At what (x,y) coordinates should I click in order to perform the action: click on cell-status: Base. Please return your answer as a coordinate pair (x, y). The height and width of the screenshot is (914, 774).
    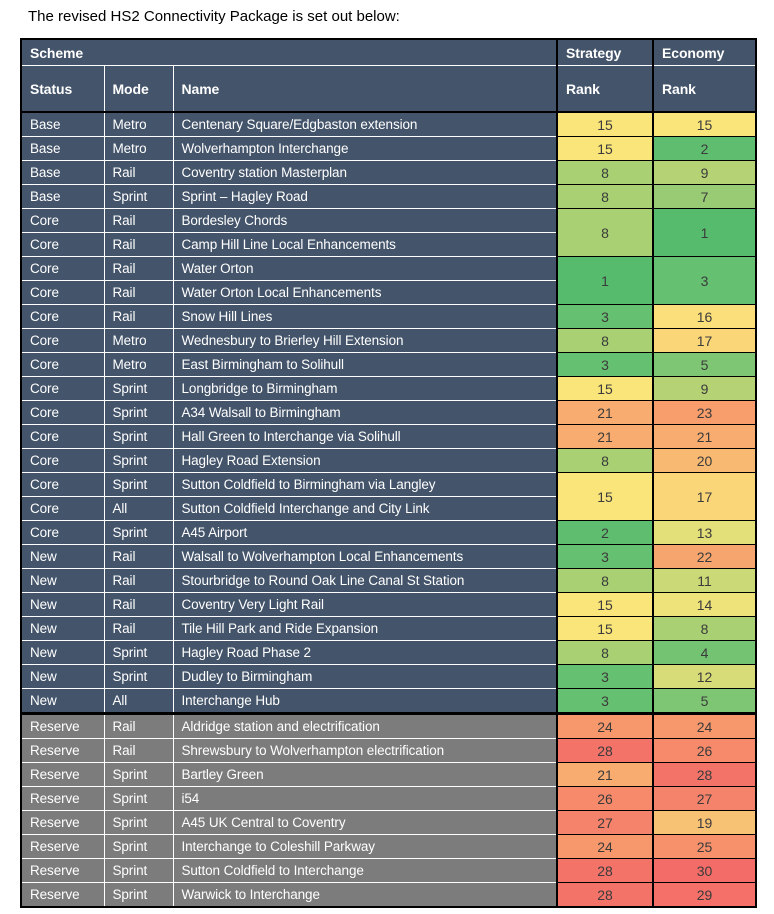
    Looking at the image, I should click on (62, 148).